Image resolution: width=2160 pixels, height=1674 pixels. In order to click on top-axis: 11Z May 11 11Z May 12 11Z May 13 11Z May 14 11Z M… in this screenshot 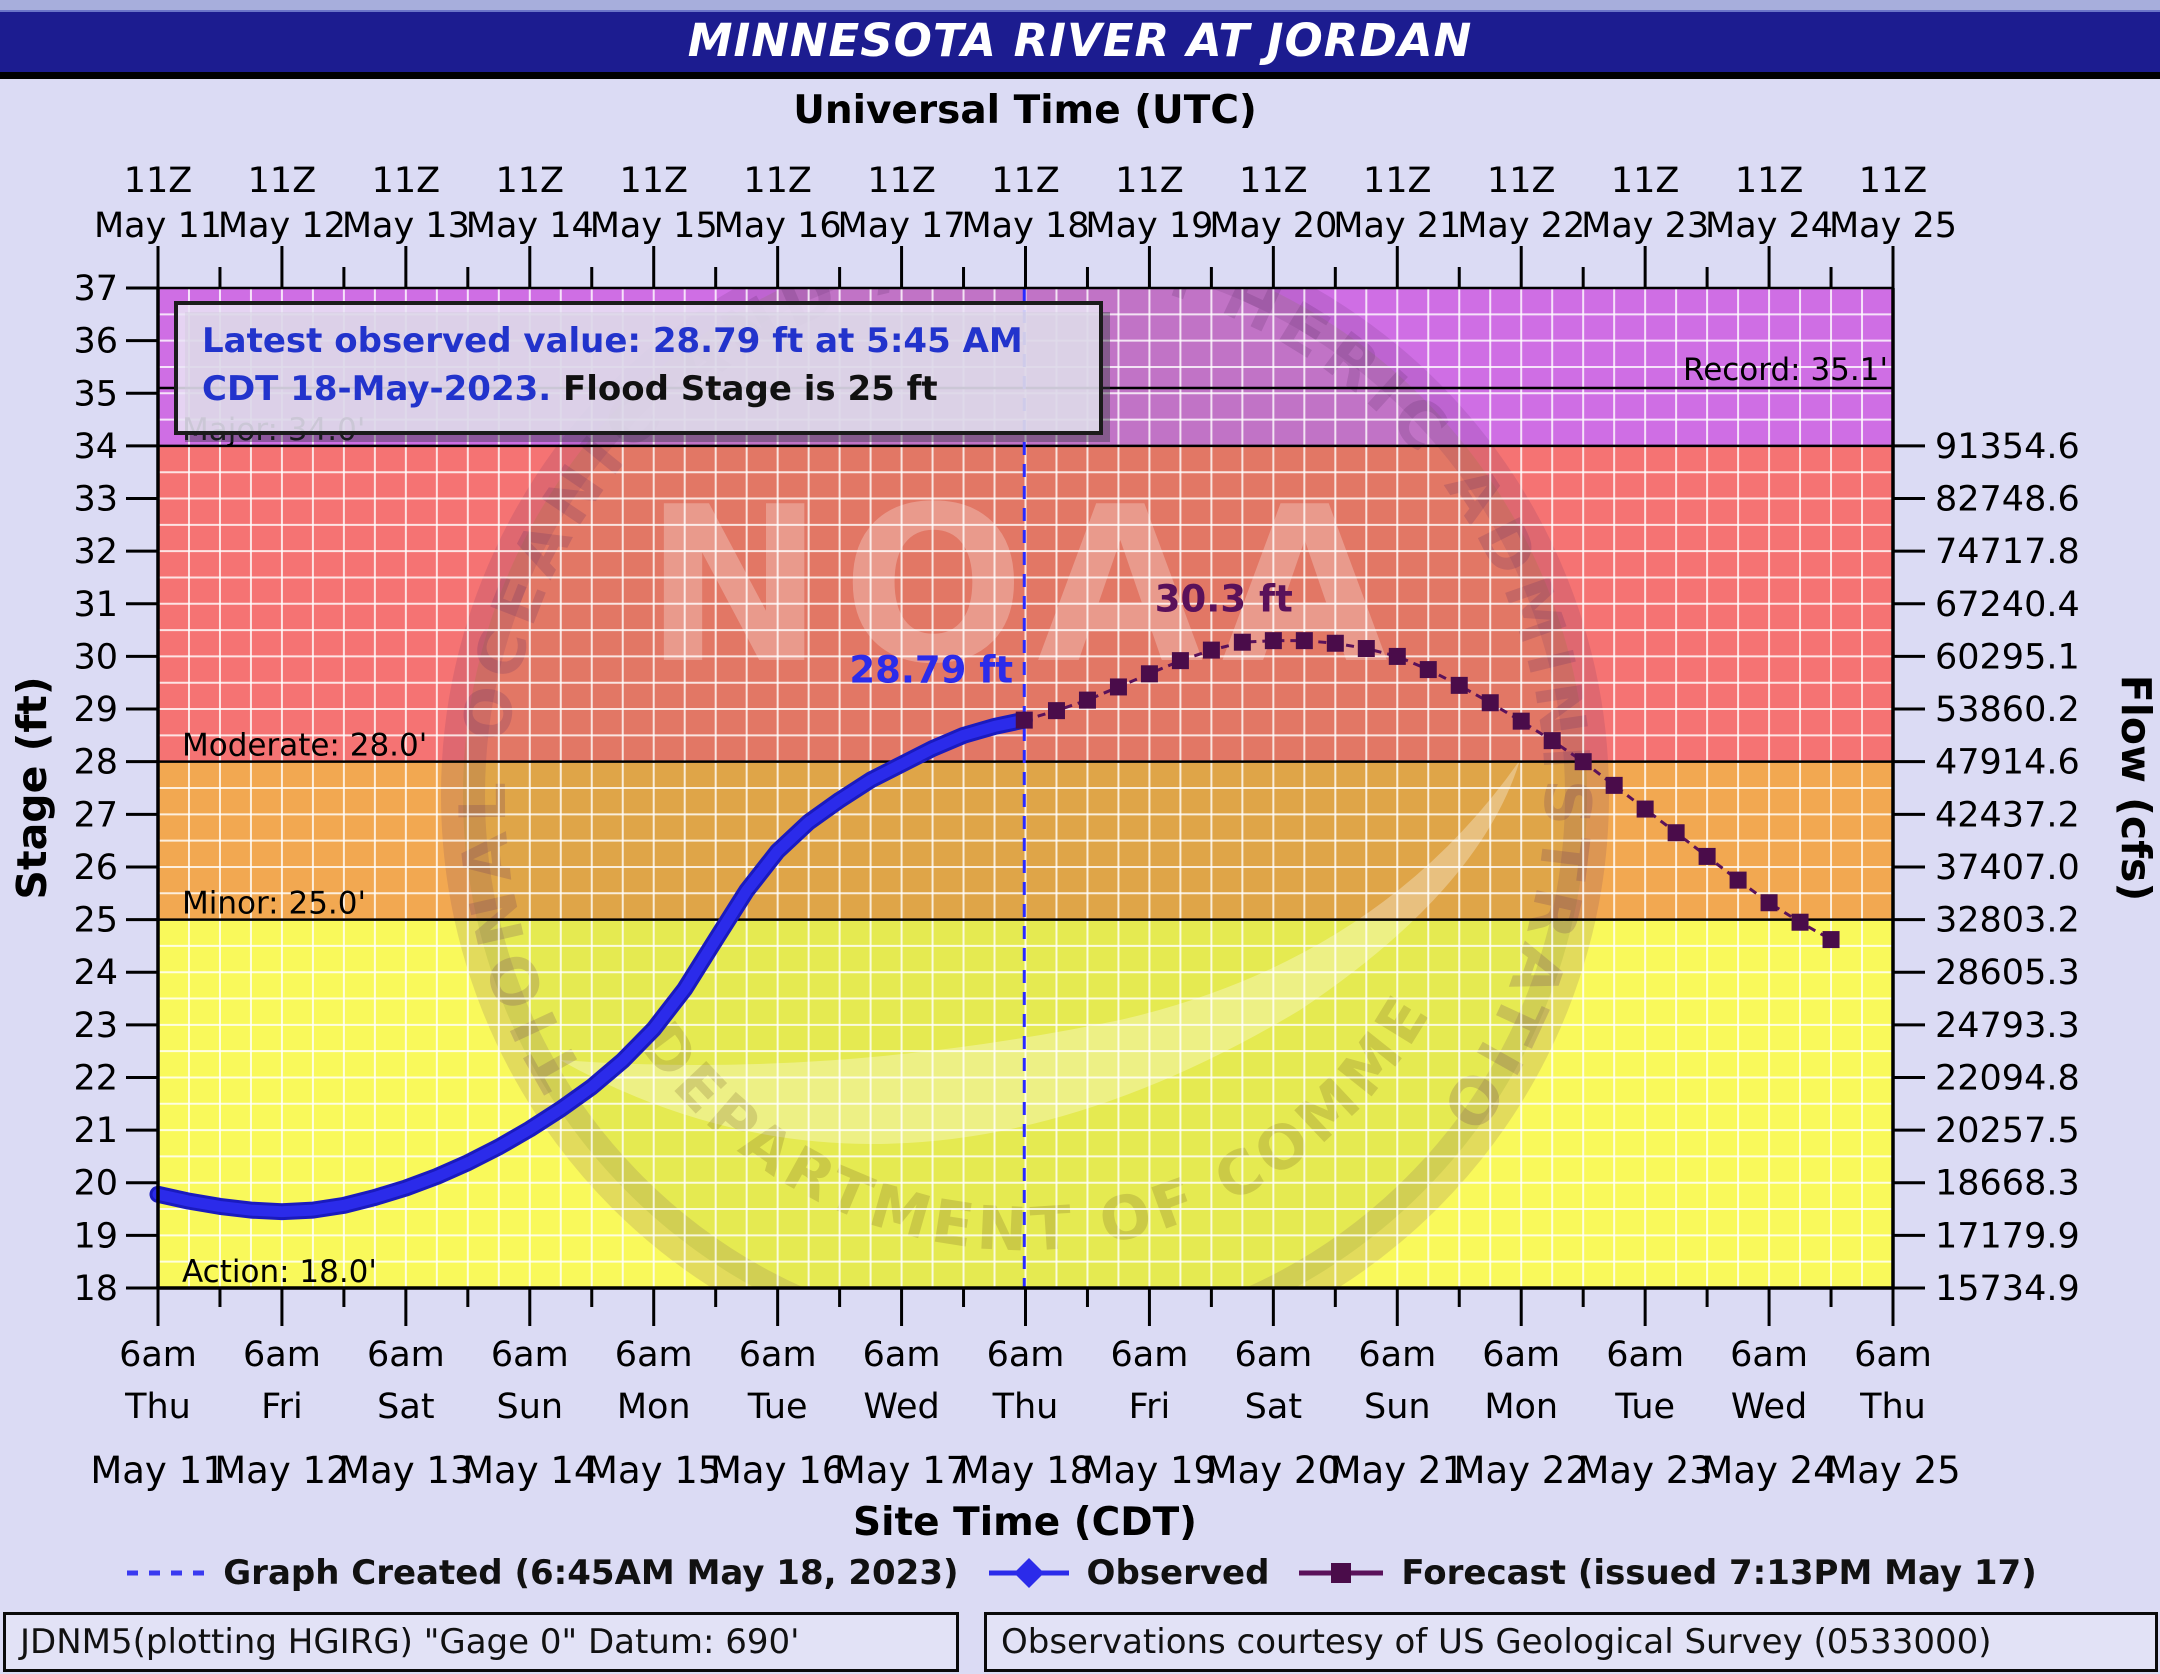, I will do `click(1025, 224)`.